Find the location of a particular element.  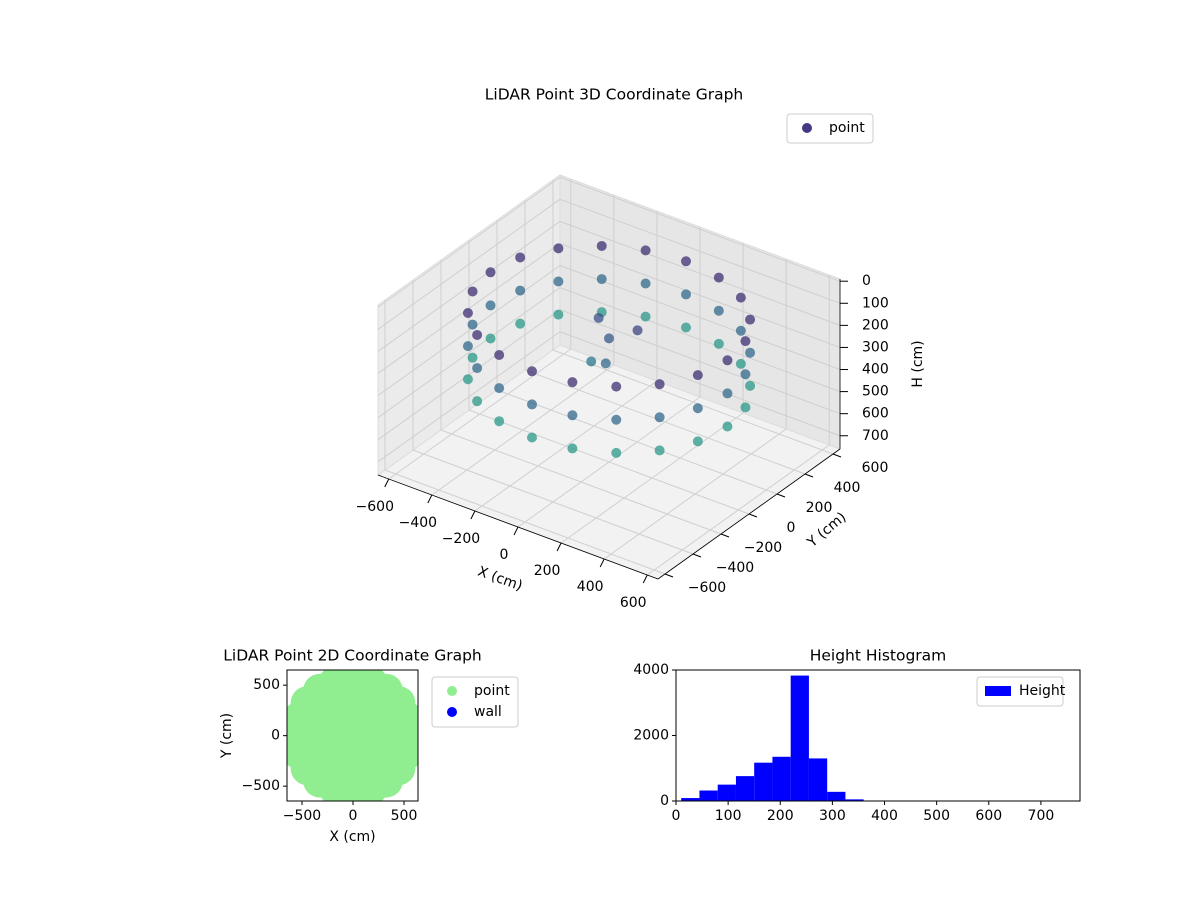

legend-marker is located at coordinates (452, 712).